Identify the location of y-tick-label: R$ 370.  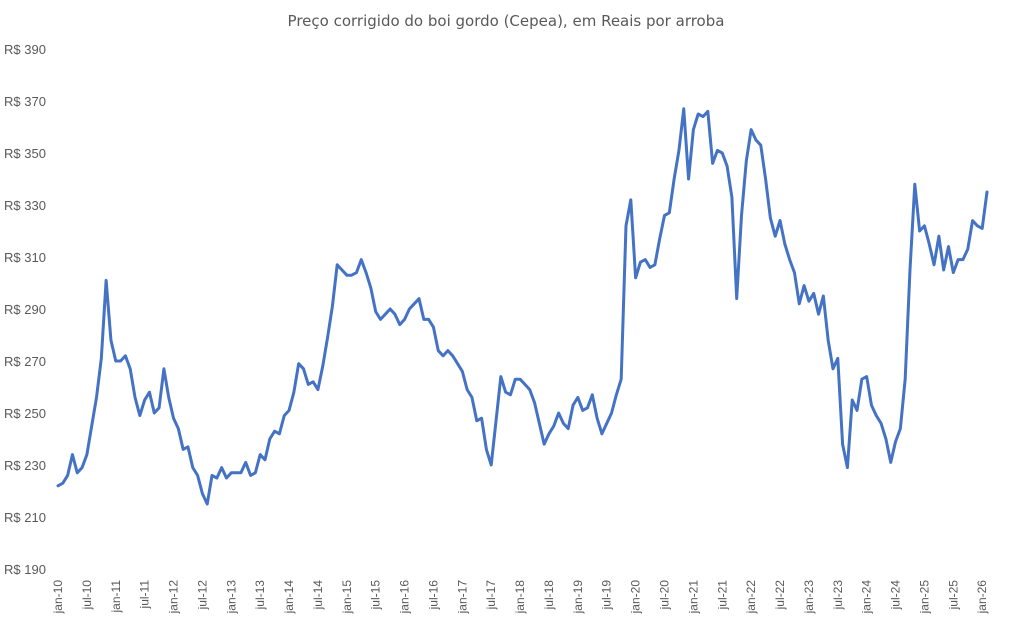
(25, 101).